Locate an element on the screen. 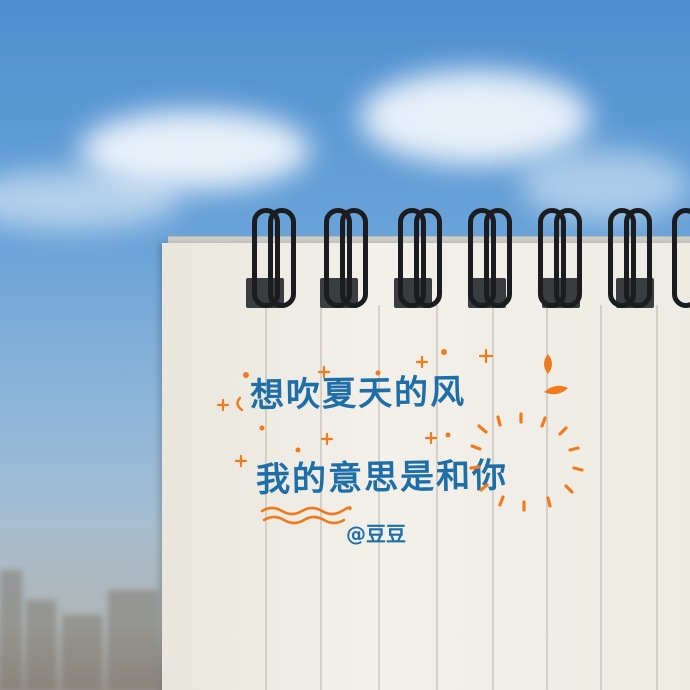 The height and width of the screenshot is (690, 690). wavy-underline-icon is located at coordinates (306, 515).